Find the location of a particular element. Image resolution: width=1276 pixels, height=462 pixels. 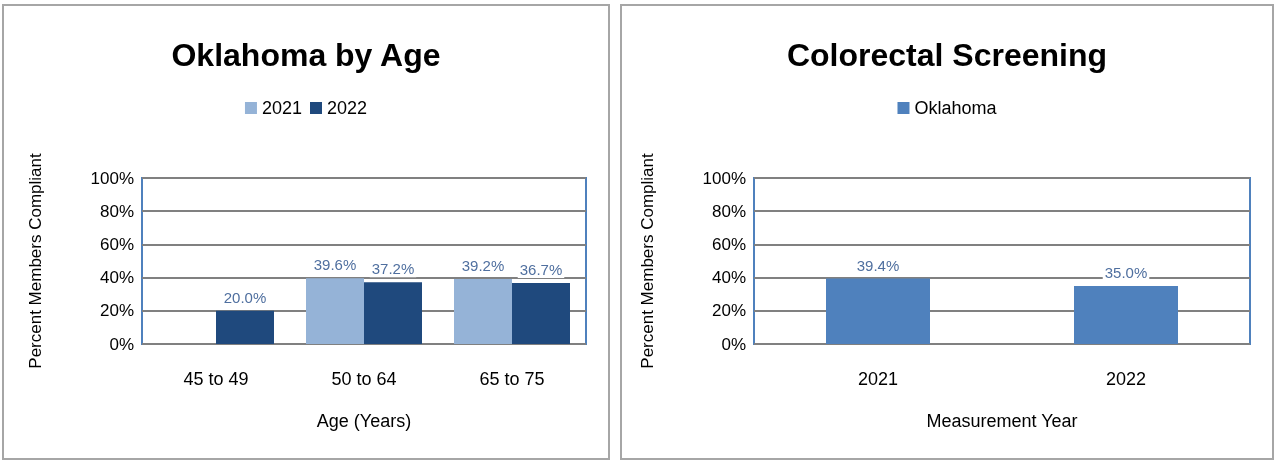

x-tick-label: 45 to 49 is located at coordinates (216, 379).